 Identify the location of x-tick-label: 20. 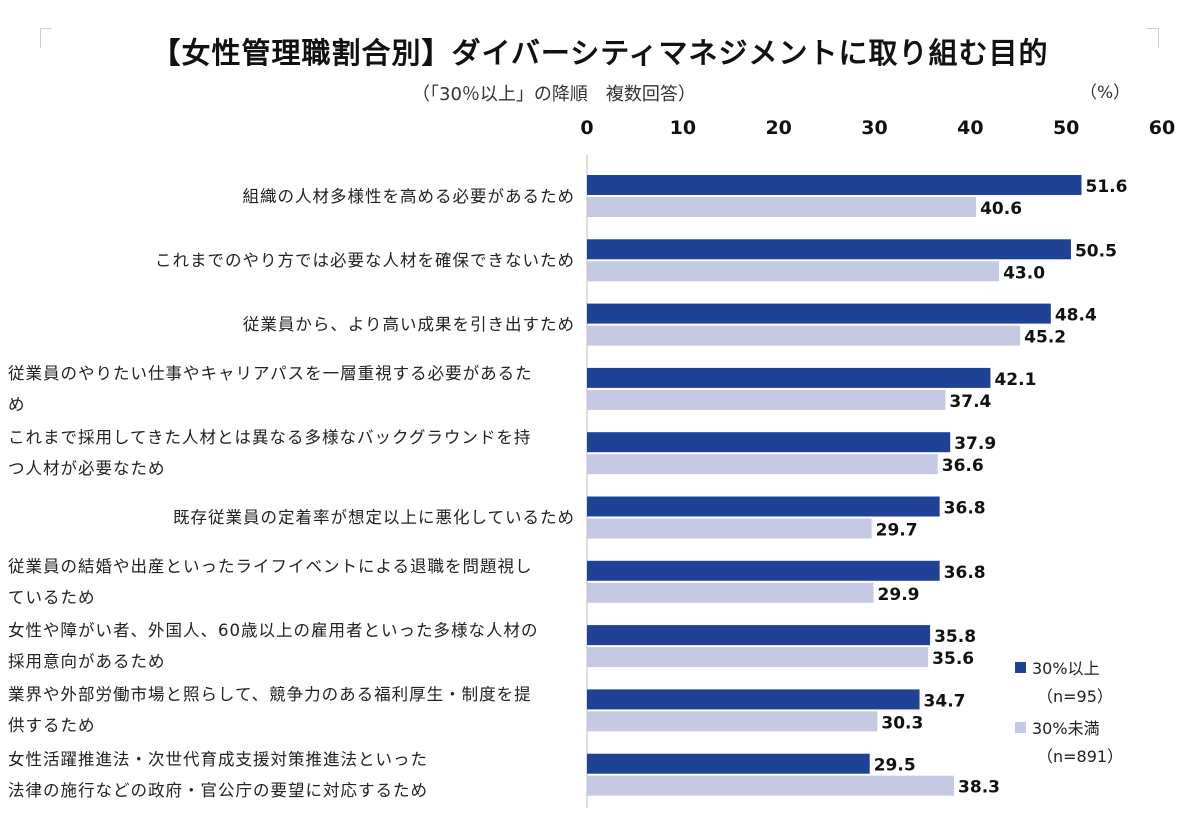
(778, 128).